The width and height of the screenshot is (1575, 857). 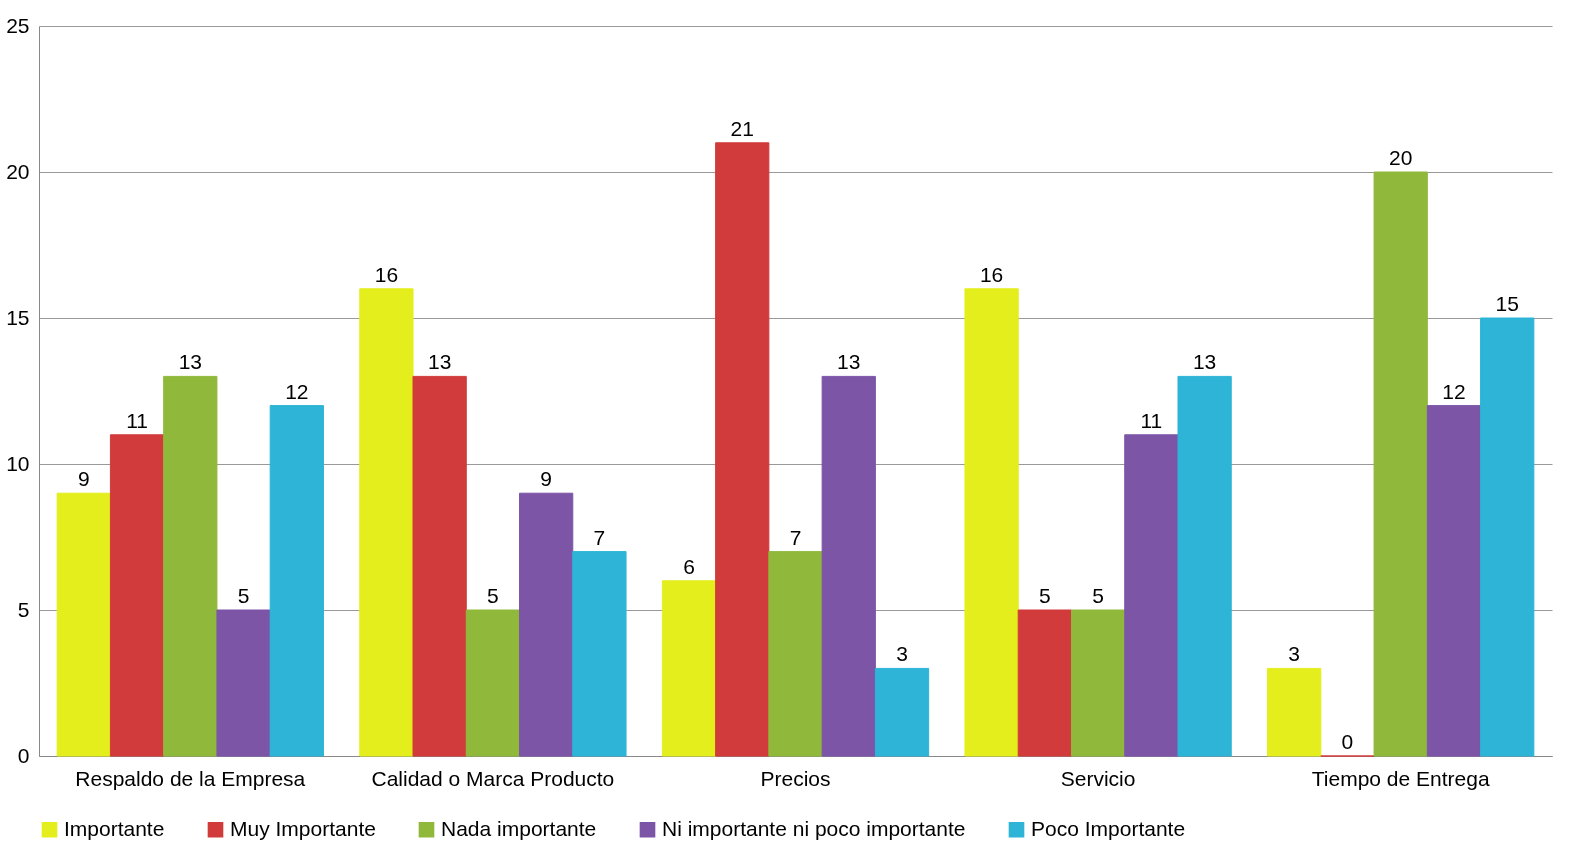 What do you see at coordinates (742, 128) in the screenshot?
I see `data-label: 21` at bounding box center [742, 128].